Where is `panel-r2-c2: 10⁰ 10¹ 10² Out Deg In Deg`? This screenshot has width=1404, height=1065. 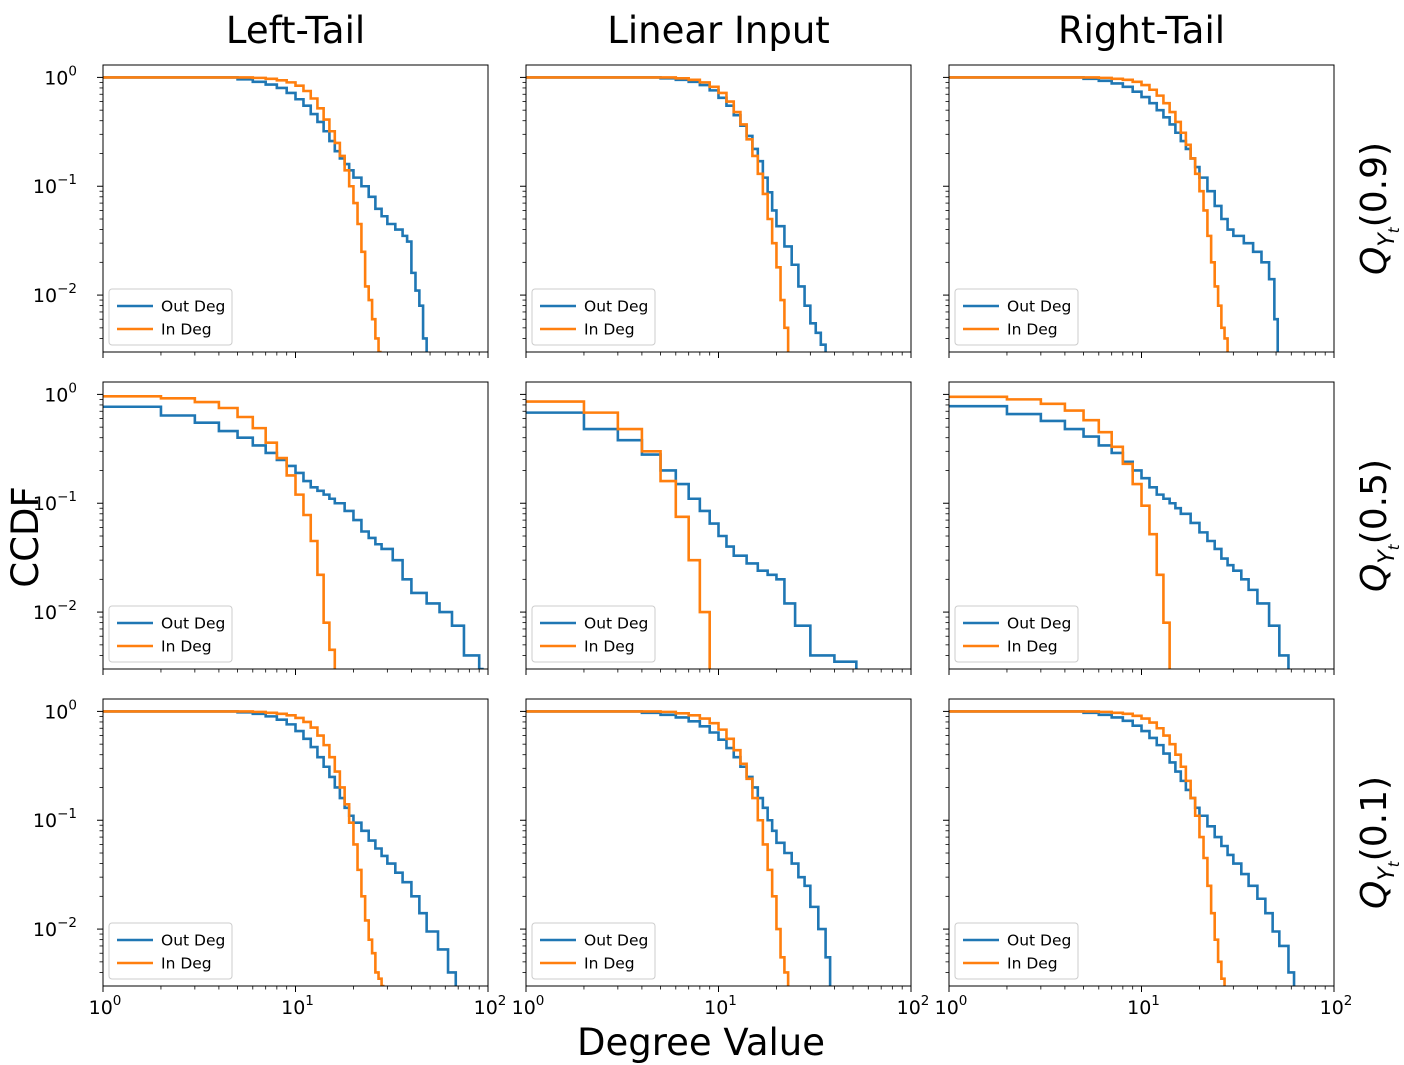 panel-r2-c2: 10⁰ 10¹ 10² Out Deg In Deg is located at coordinates (1144, 858).